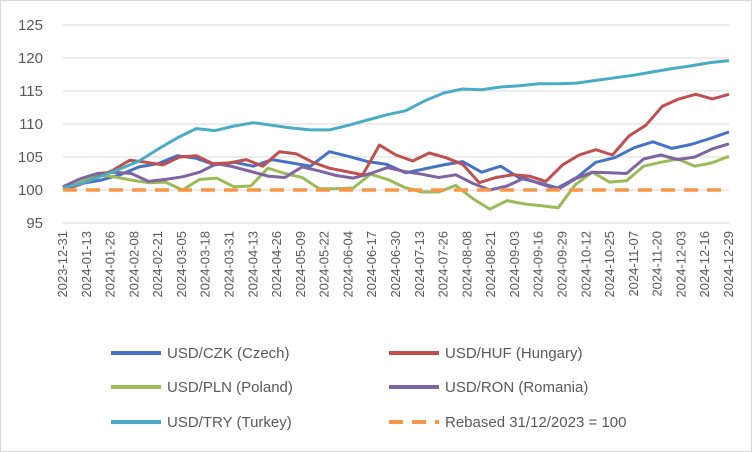 The image size is (752, 452). What do you see at coordinates (230, 387) in the screenshot?
I see `legend-label: USD/PLN (Poland)` at bounding box center [230, 387].